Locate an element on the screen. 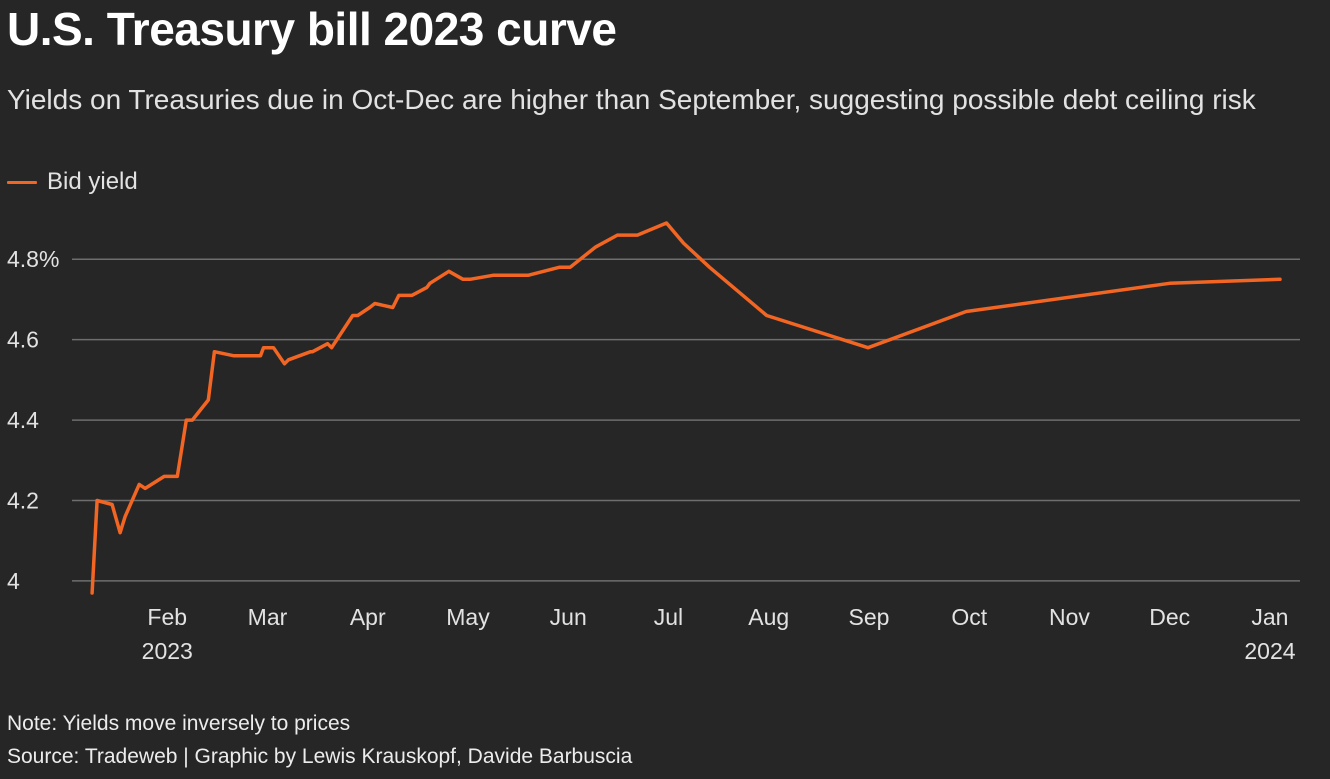 This screenshot has width=1330, height=779. y-tick-label: 4 is located at coordinates (13, 581).